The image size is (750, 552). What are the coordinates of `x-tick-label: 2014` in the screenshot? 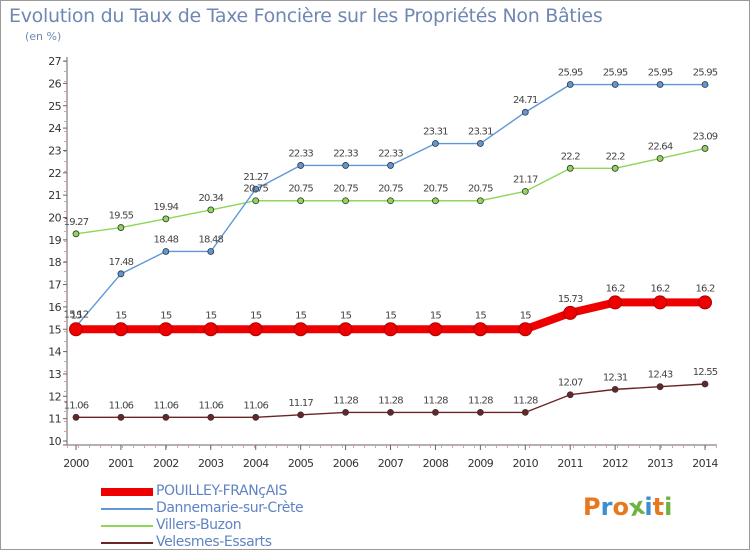 It's located at (705, 463).